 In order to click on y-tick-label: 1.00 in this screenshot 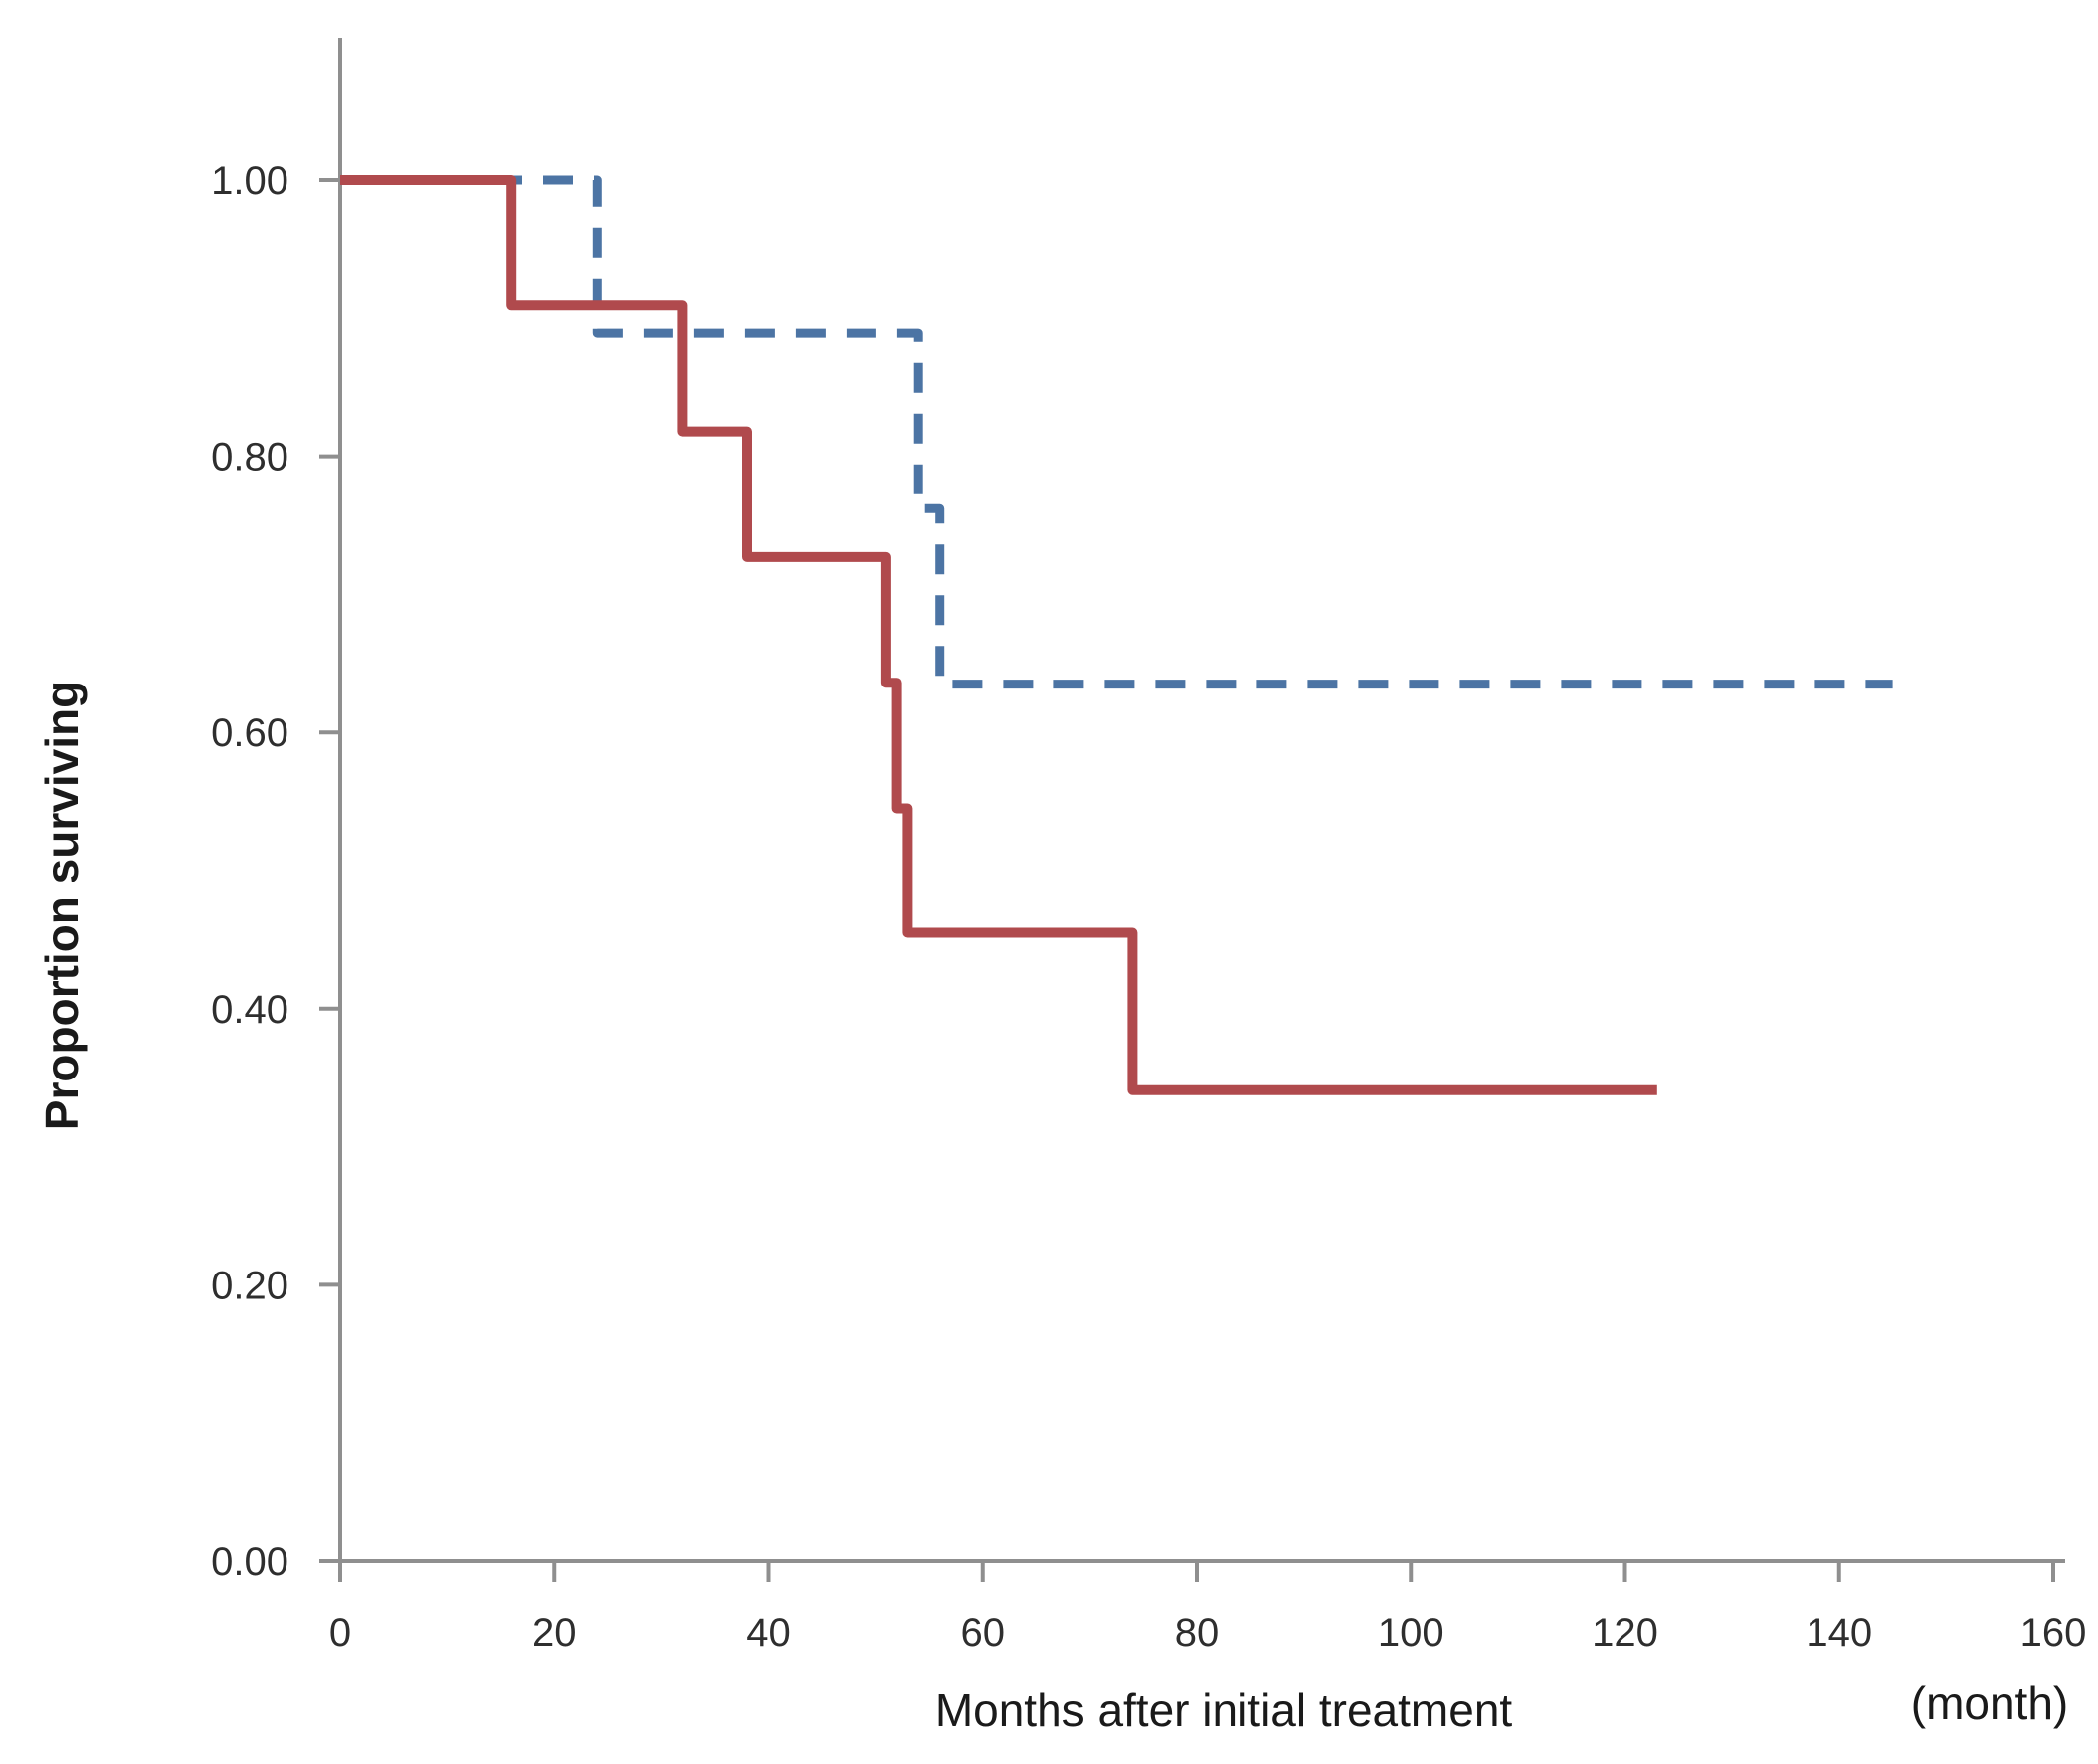, I will do `click(249, 181)`.